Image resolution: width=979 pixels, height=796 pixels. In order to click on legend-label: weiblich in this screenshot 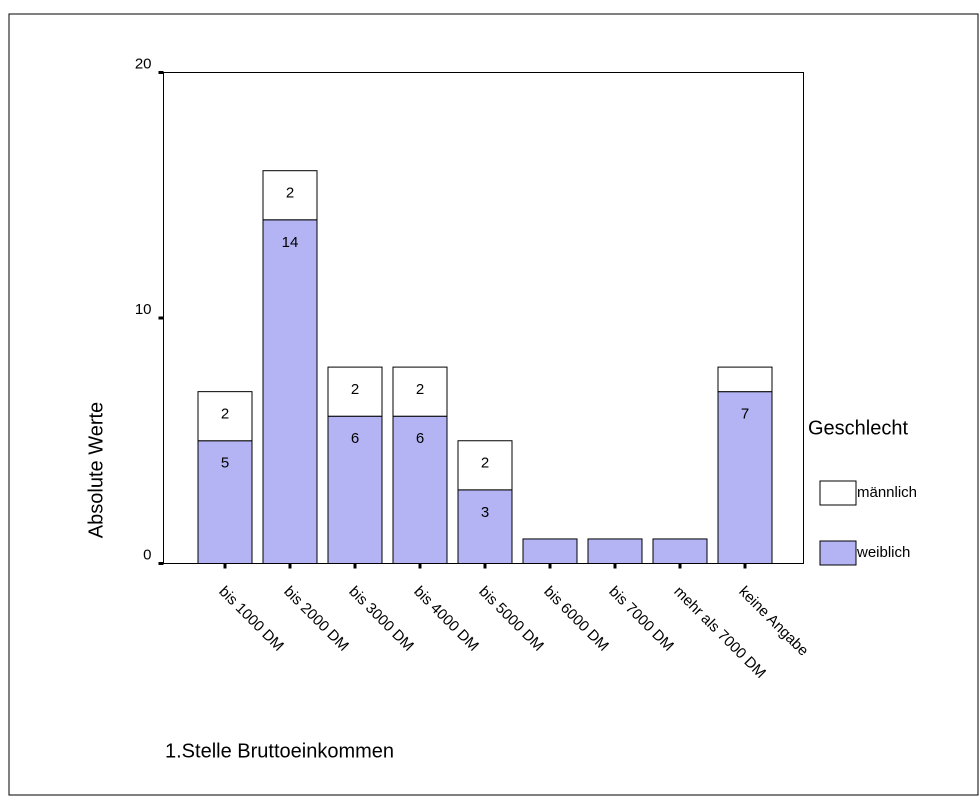, I will do `click(883, 552)`.